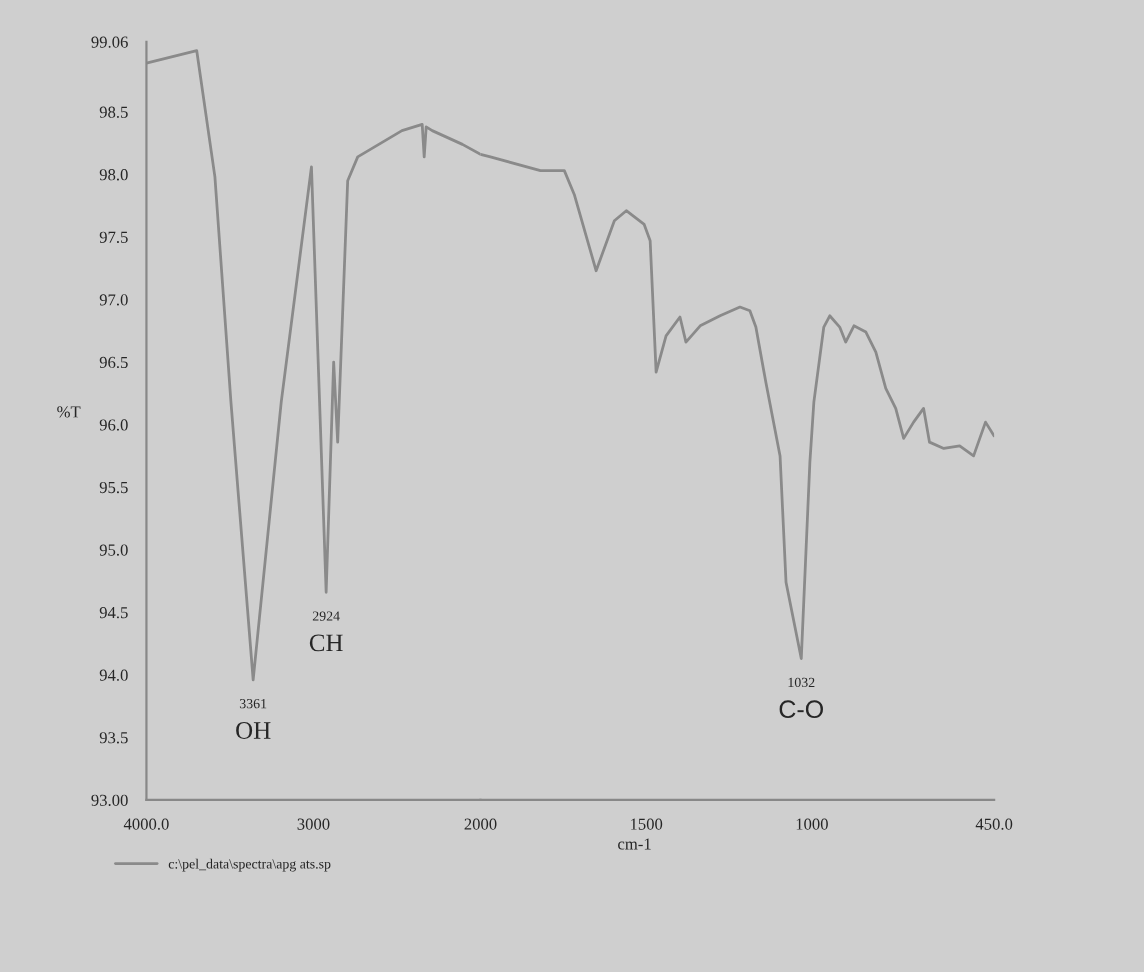  I want to click on x-tick-label: 4000.0, so click(146, 824).